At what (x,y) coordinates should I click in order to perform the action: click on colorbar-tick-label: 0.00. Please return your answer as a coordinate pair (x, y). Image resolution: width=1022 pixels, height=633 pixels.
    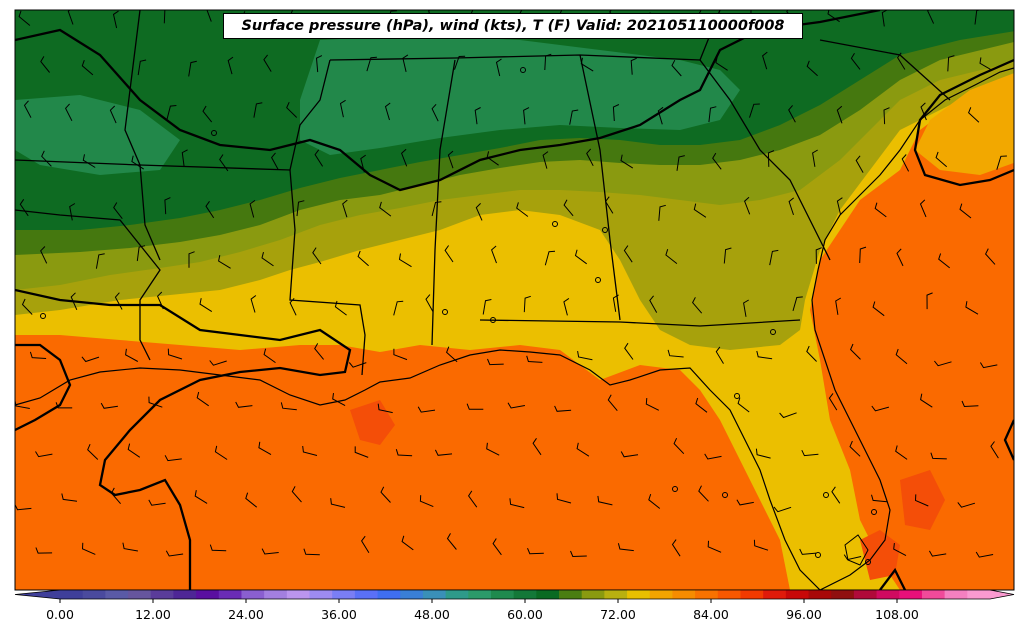
    Looking at the image, I should click on (60, 614).